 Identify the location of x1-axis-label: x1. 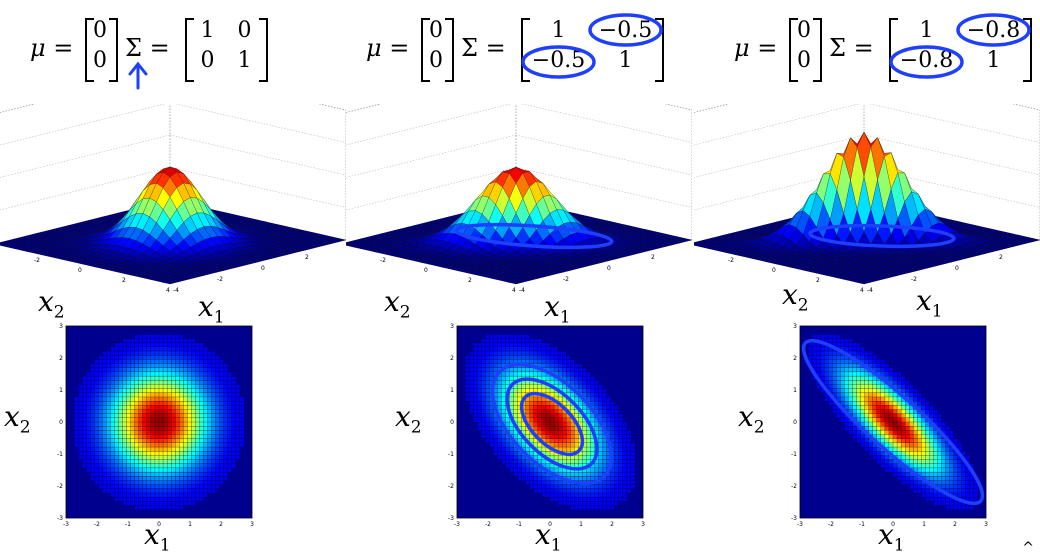
(557, 309).